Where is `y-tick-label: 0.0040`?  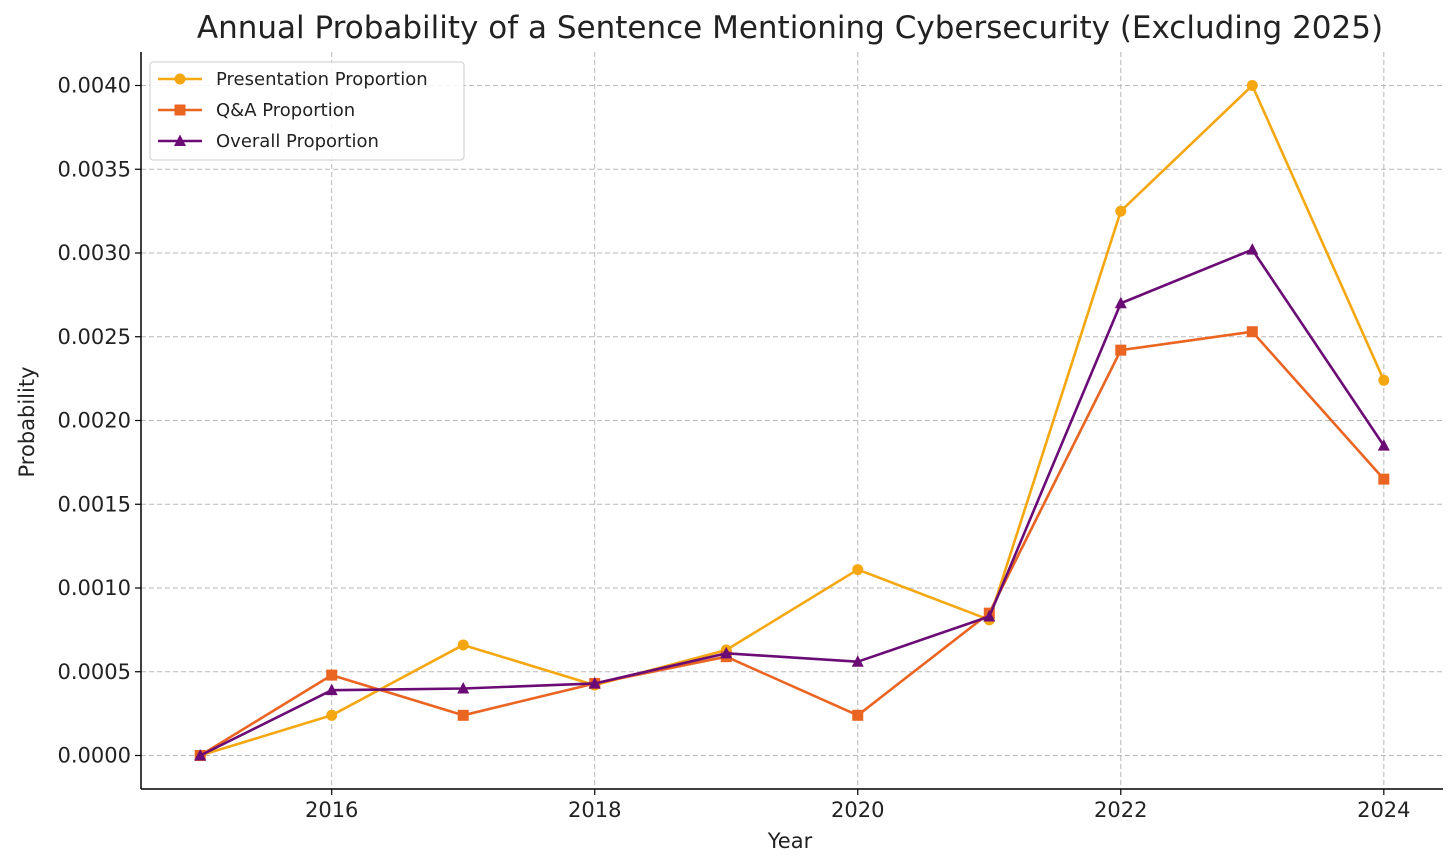
y-tick-label: 0.0040 is located at coordinates (94, 86).